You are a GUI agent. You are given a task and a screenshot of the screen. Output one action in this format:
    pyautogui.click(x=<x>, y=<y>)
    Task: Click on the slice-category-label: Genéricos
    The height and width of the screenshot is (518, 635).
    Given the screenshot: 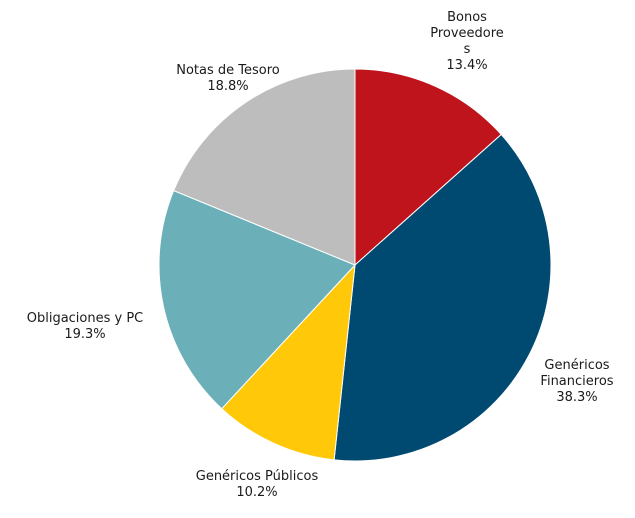 What is the action you would take?
    pyautogui.click(x=576, y=365)
    